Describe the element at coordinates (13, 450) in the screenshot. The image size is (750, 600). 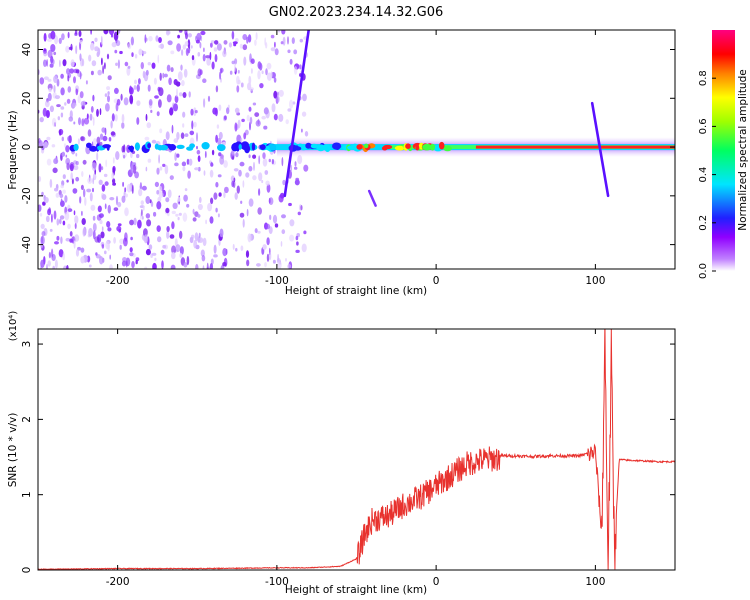
I see `snr-y-label: SNR (10 * v/v)` at that location.